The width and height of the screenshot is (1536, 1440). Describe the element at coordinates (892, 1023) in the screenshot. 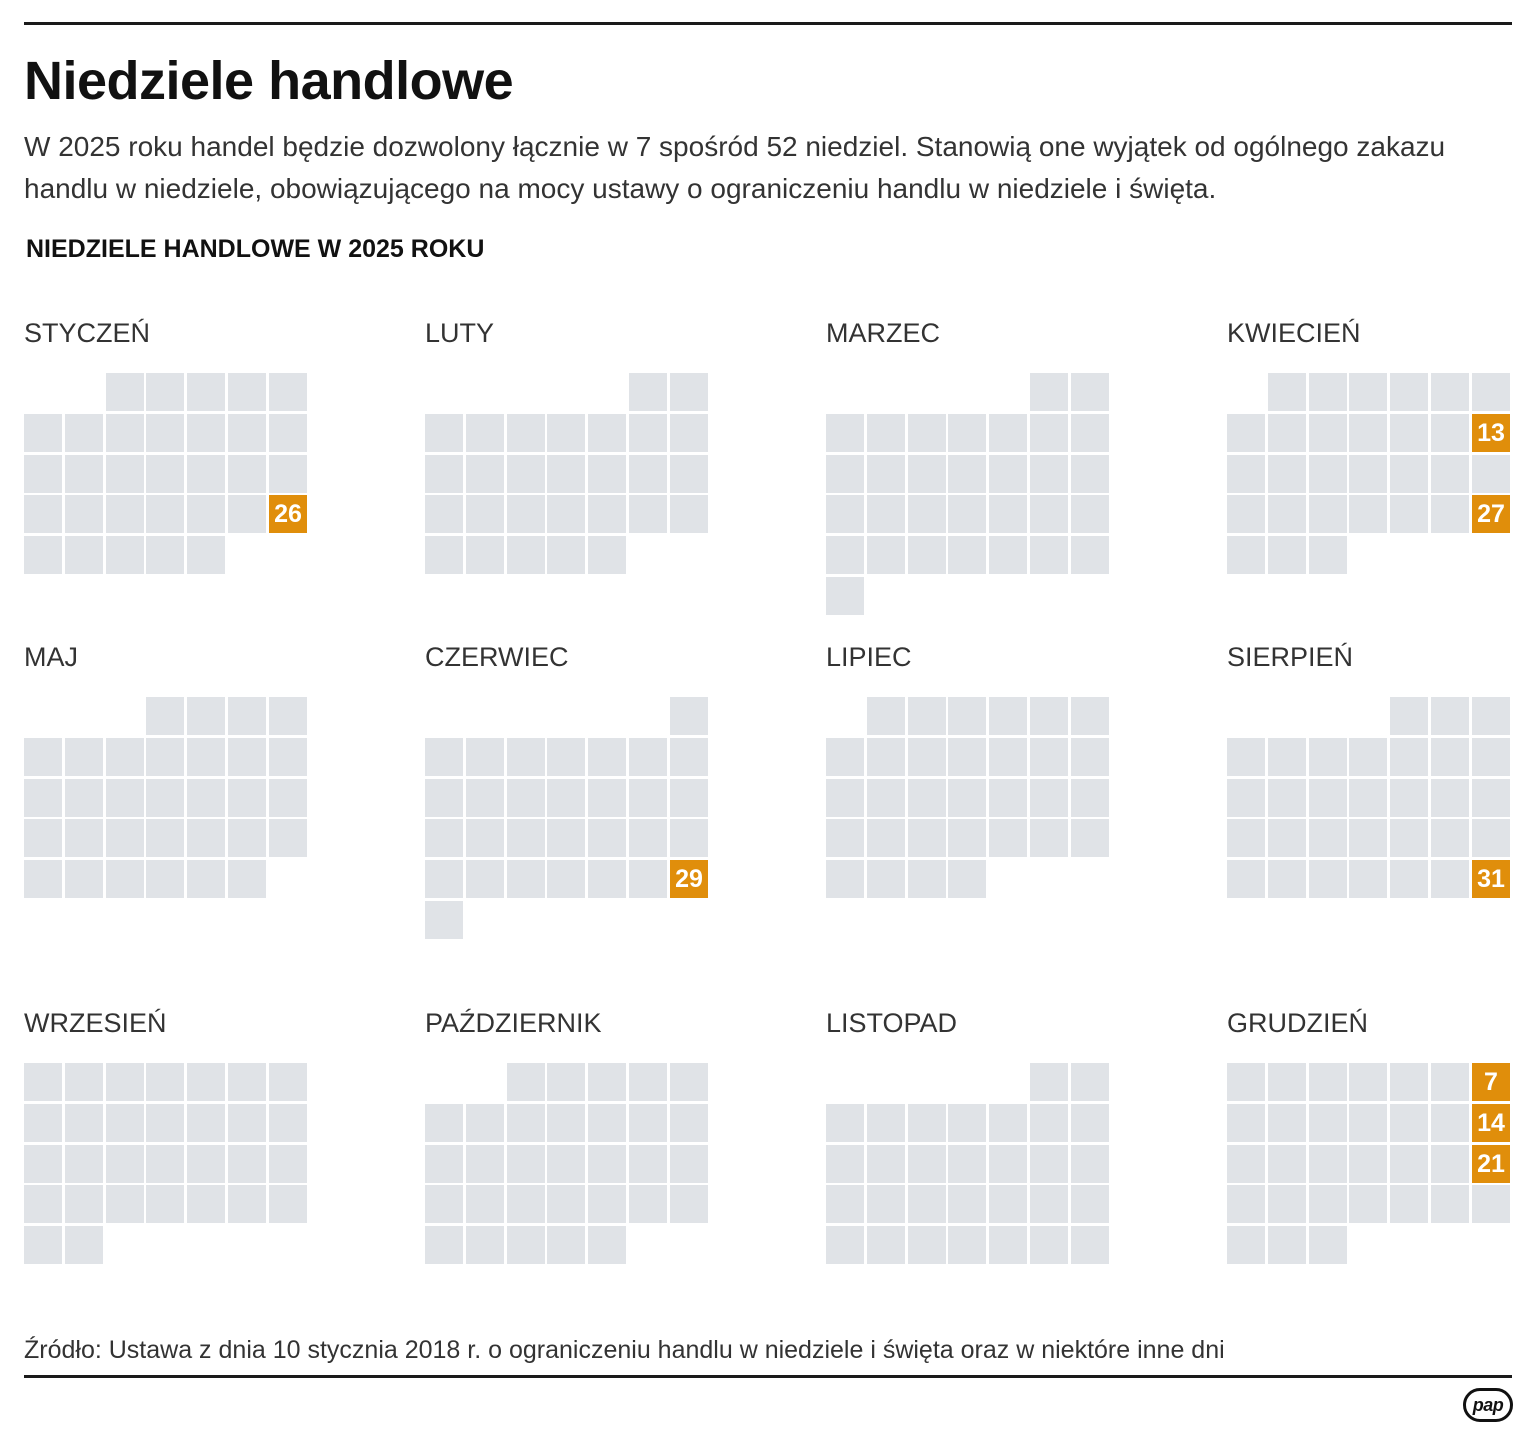

I see `month-name: LISTOPAD` at that location.